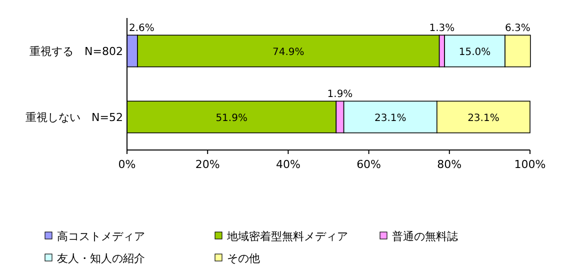 The width and height of the screenshot is (567, 277). I want to click on data-label: 1.3%, so click(442, 28).